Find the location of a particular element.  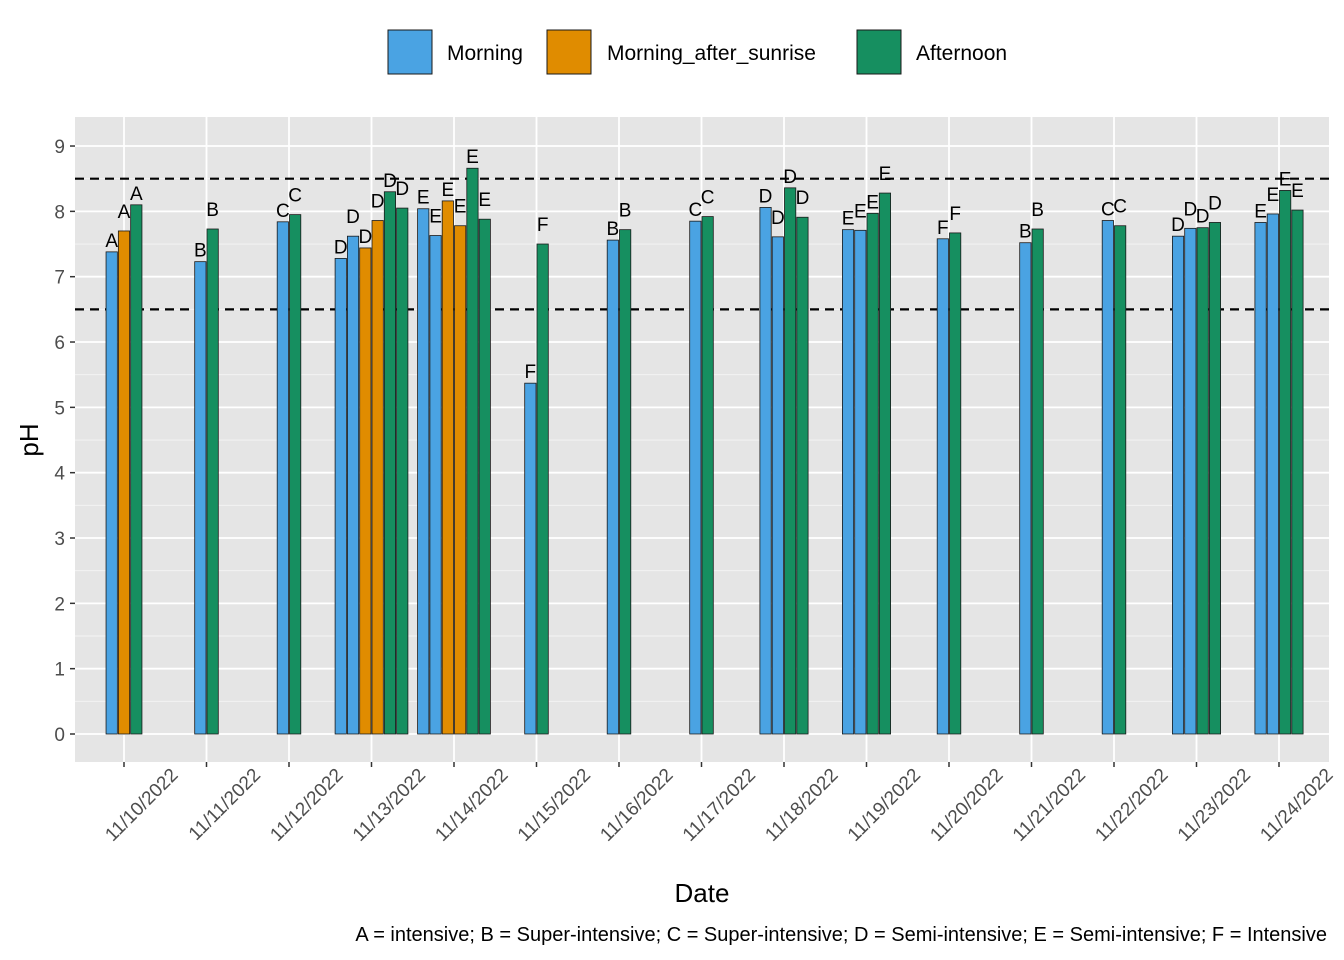

y-tick-label: 7 is located at coordinates (59, 278).